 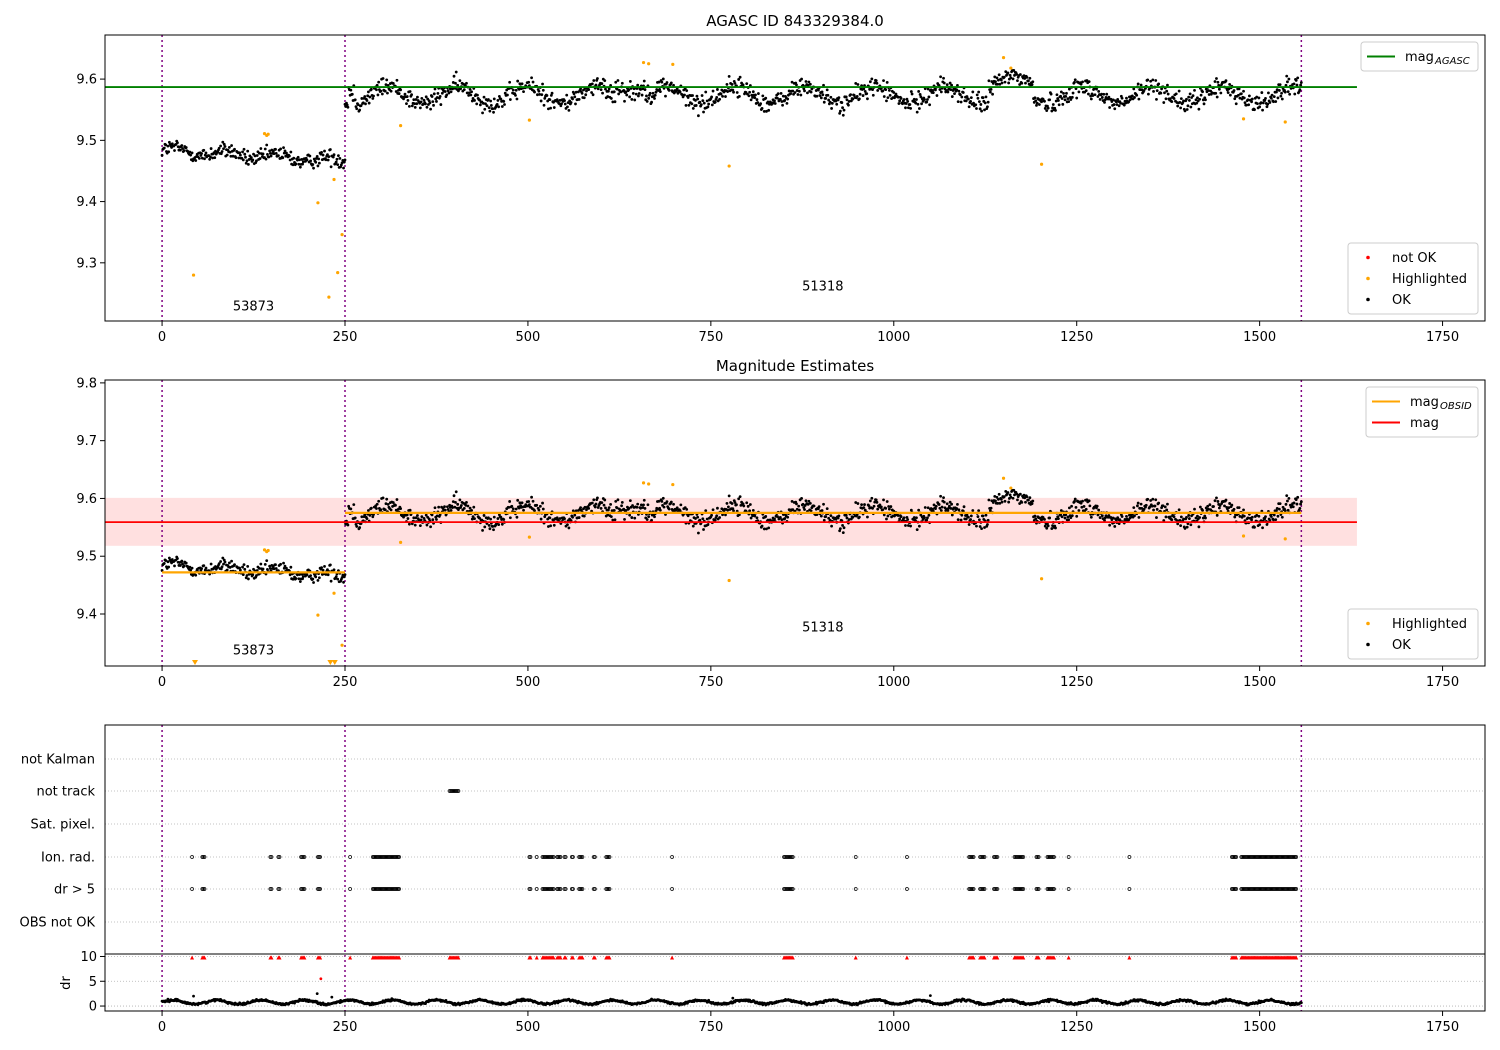 What do you see at coordinates (1442, 337) in the screenshot?
I see `x-tick-label: 1750` at bounding box center [1442, 337].